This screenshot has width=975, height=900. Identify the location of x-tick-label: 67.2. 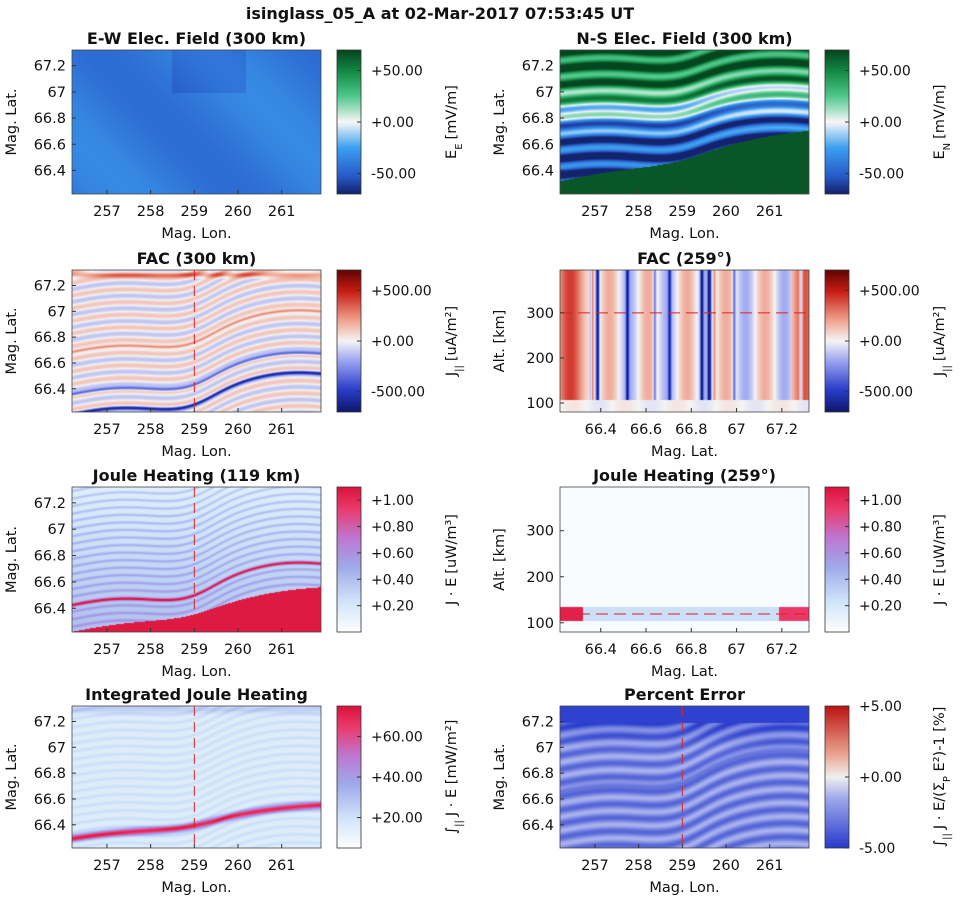
(782, 430).